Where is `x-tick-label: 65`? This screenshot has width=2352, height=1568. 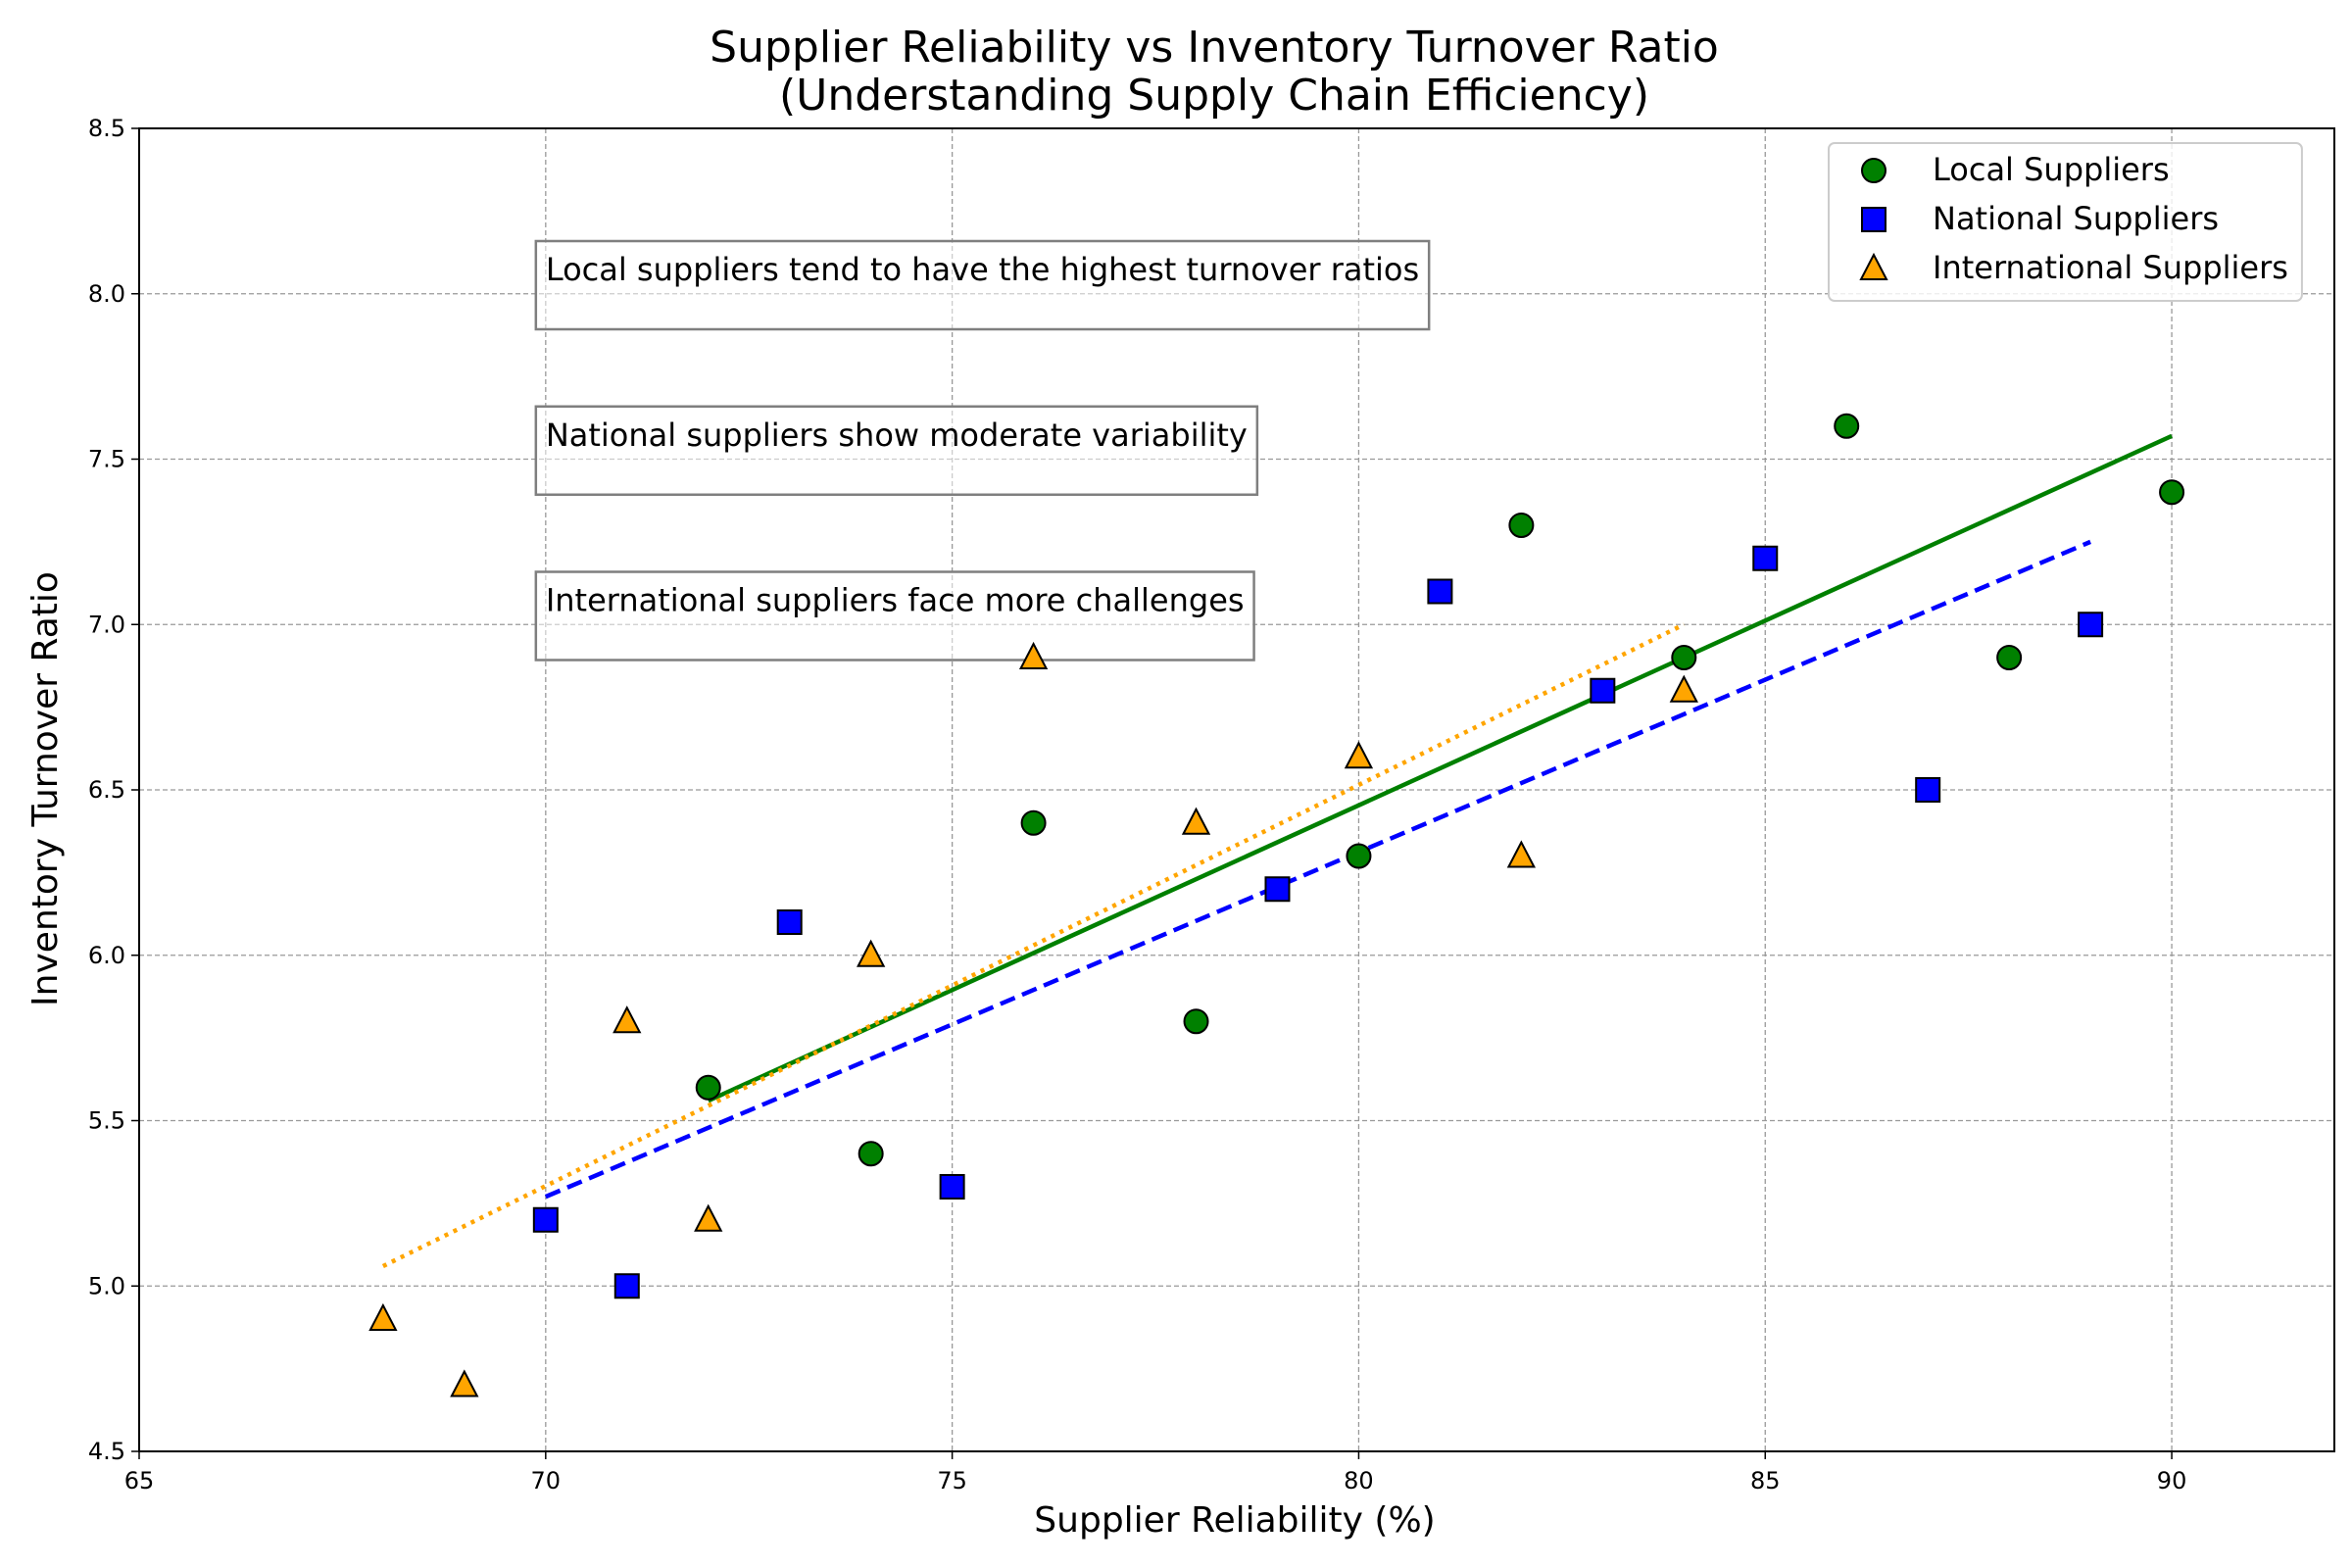
x-tick-label: 65 is located at coordinates (139, 1480).